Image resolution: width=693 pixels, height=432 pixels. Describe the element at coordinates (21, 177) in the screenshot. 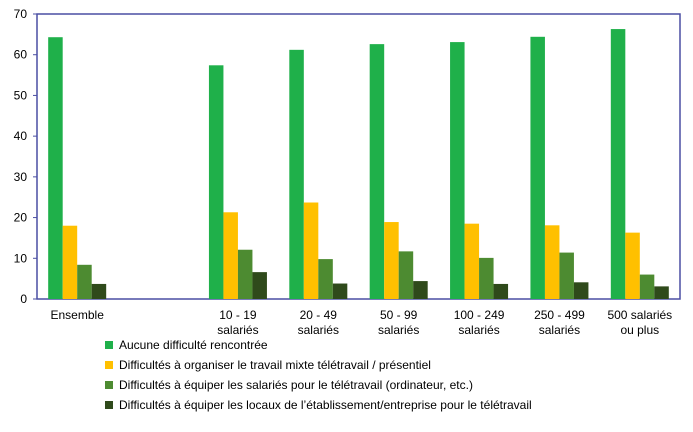

I see `y-tick-label: 30` at that location.